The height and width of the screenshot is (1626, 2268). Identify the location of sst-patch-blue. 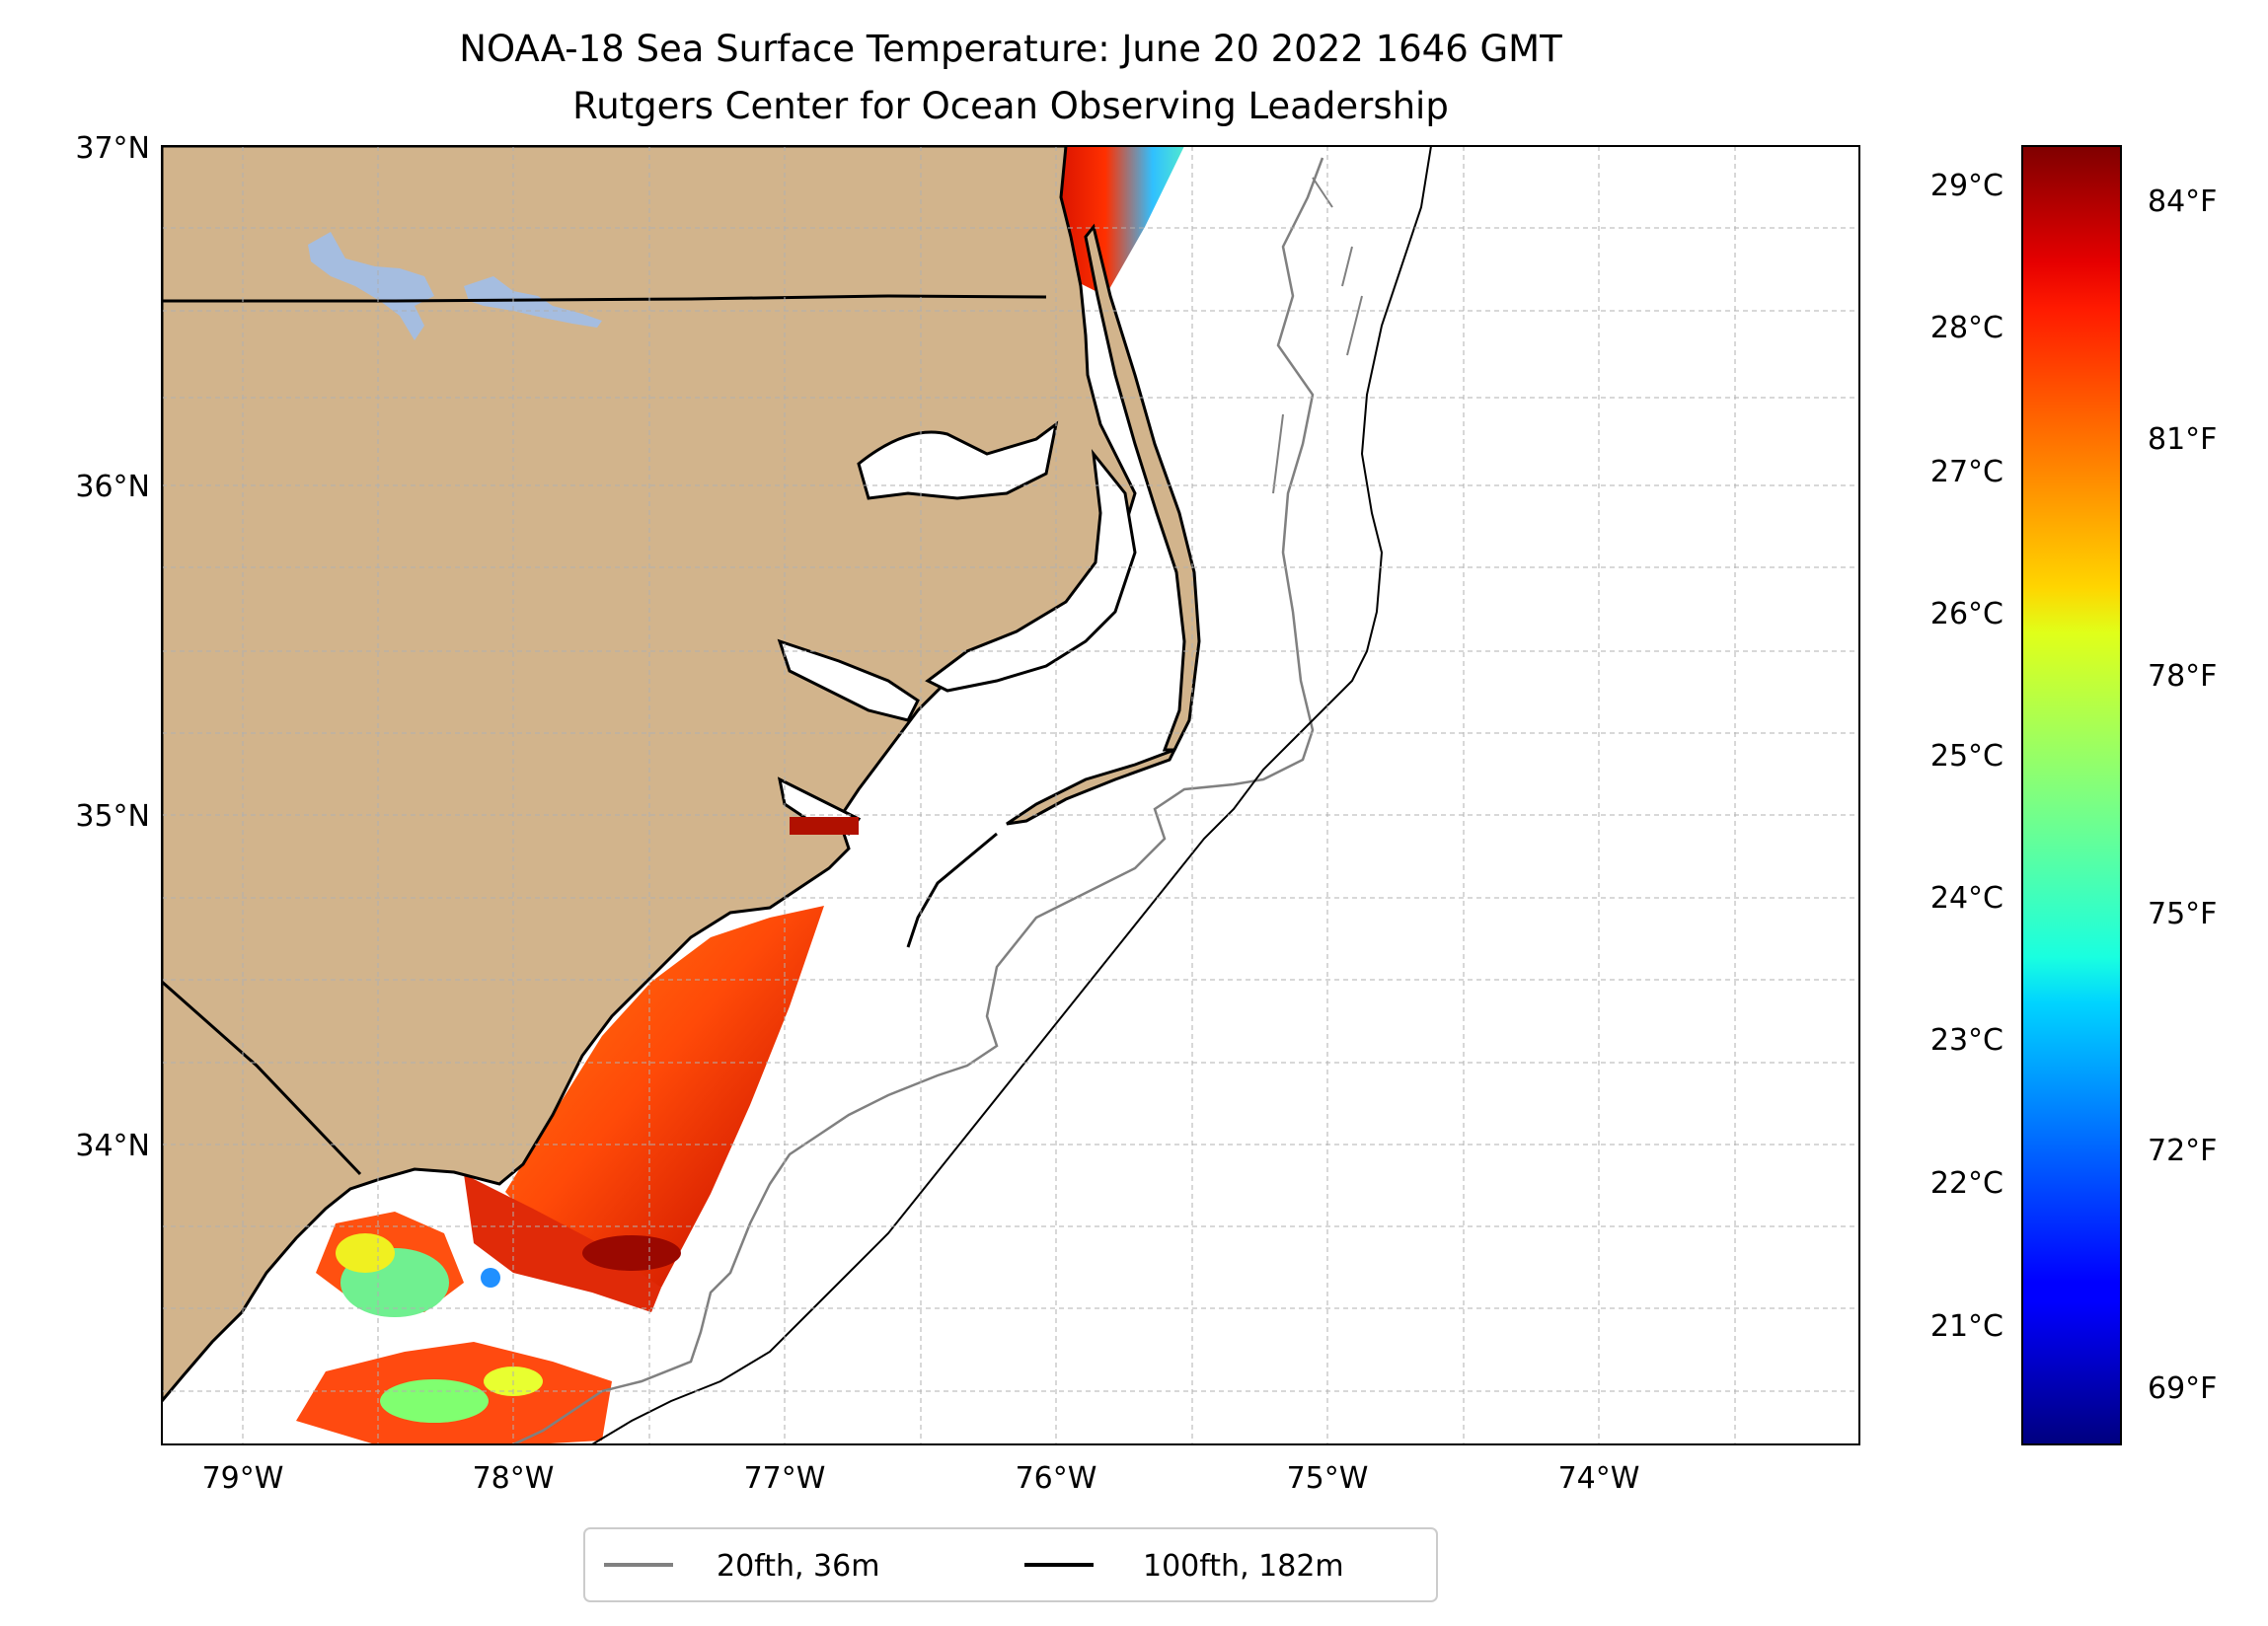
(490, 1278).